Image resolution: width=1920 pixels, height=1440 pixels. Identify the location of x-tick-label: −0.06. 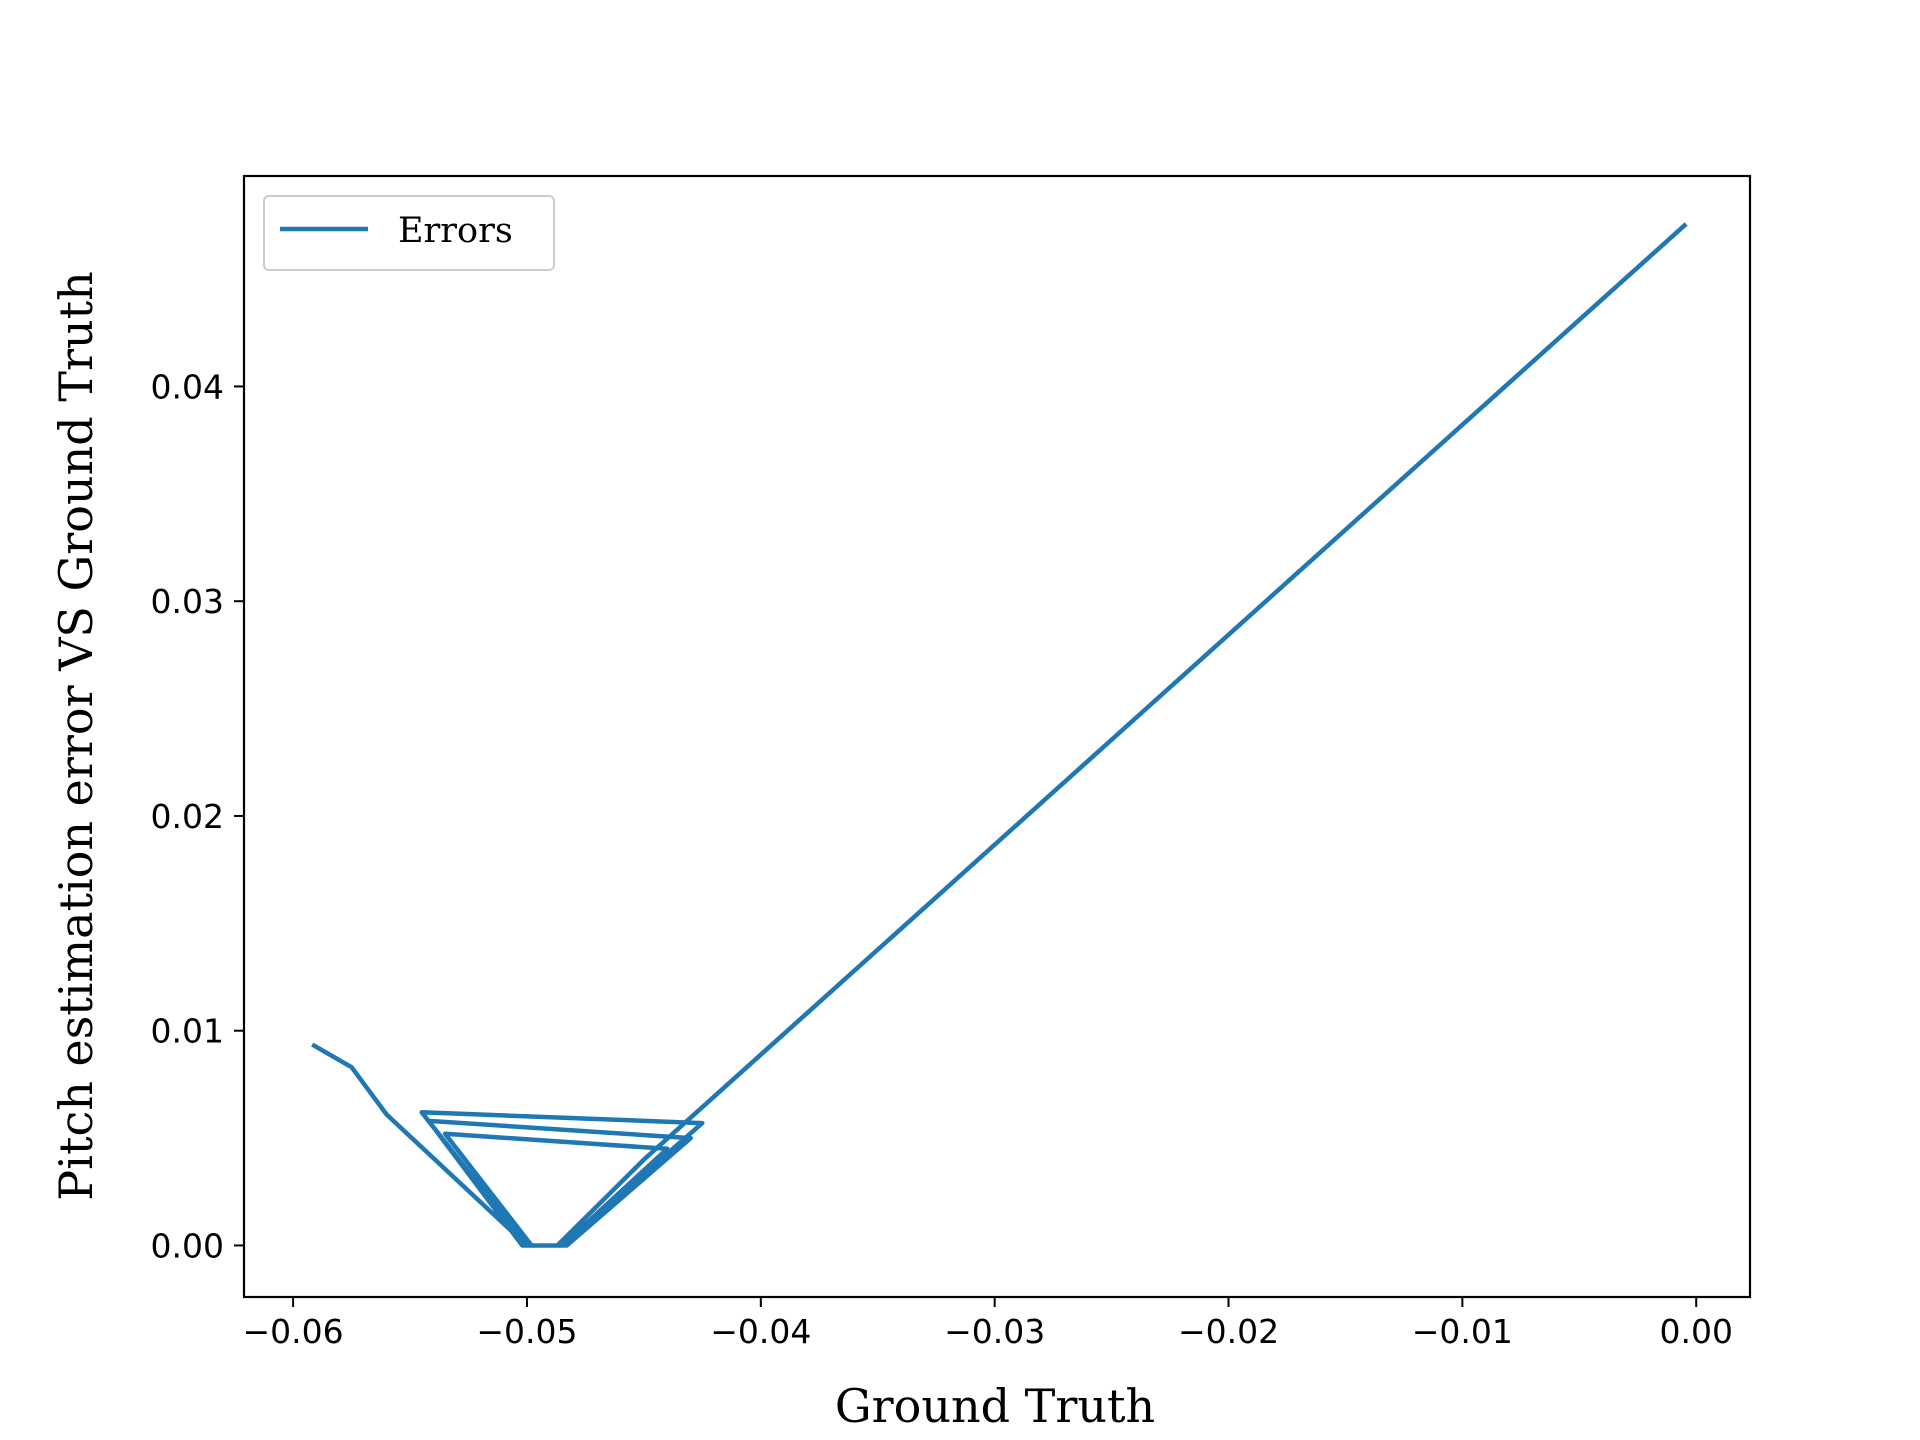
(293, 1331).